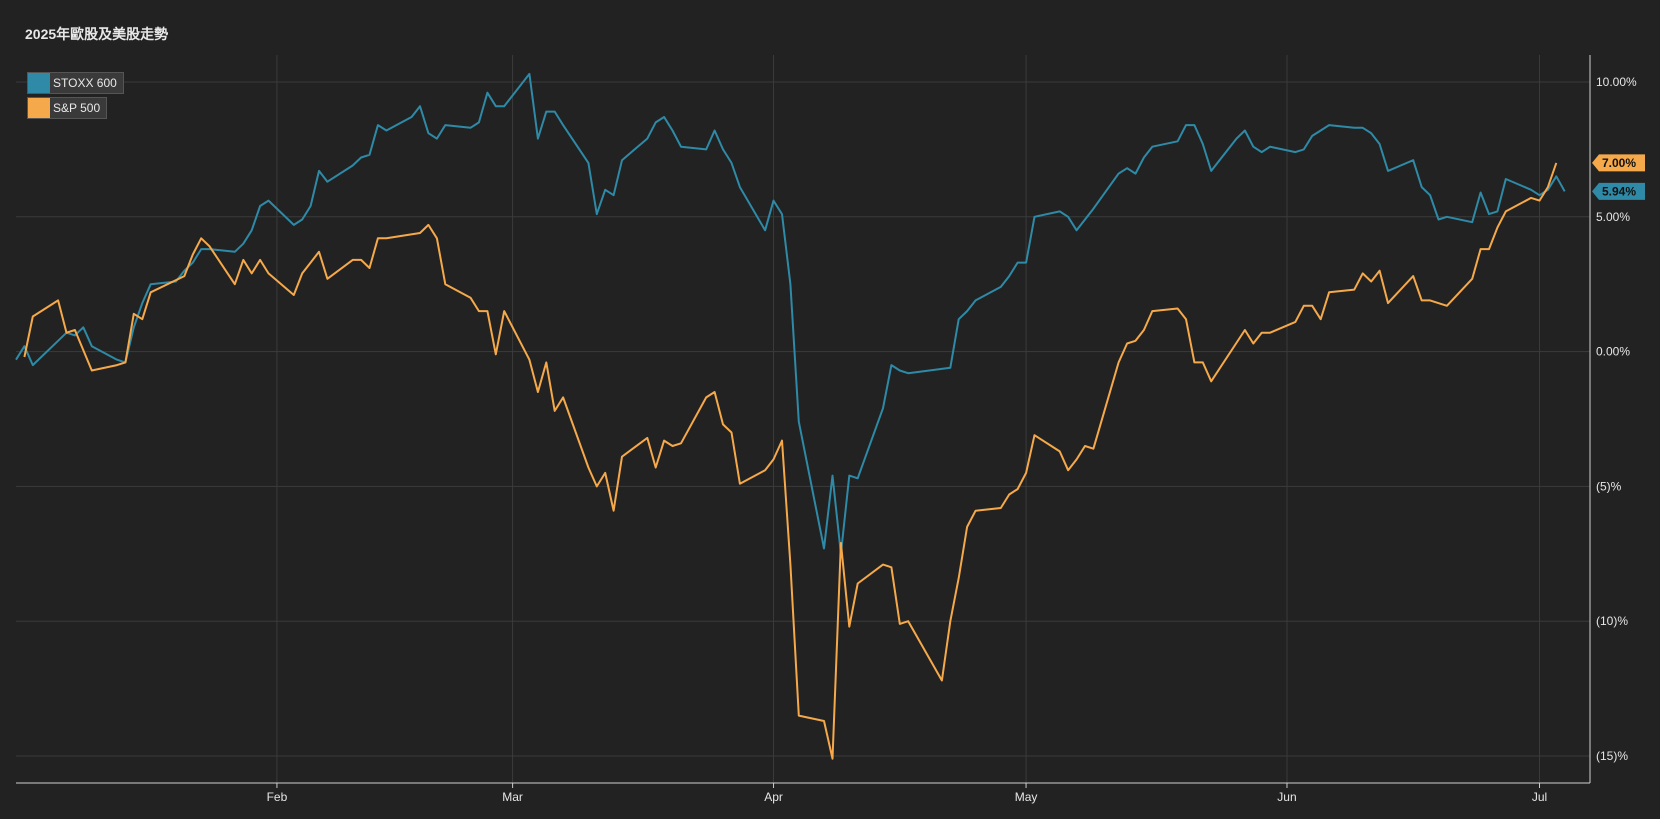 The image size is (1660, 819). Describe the element at coordinates (39, 83) in the screenshot. I see `legend-swatch-stoxx600` at that location.